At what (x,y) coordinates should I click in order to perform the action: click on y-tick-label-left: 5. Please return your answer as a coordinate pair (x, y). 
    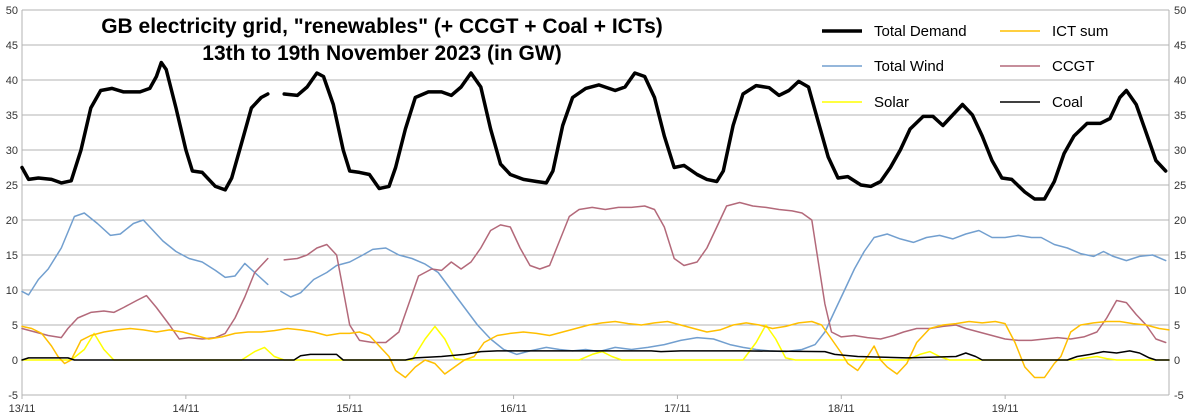
    Looking at the image, I should click on (15, 326).